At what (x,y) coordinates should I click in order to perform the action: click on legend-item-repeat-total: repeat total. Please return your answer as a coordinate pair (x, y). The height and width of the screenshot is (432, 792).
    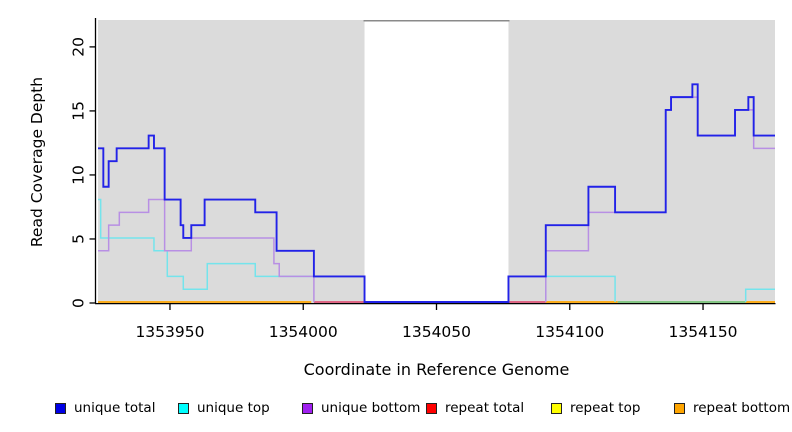
    Looking at the image, I should click on (475, 408).